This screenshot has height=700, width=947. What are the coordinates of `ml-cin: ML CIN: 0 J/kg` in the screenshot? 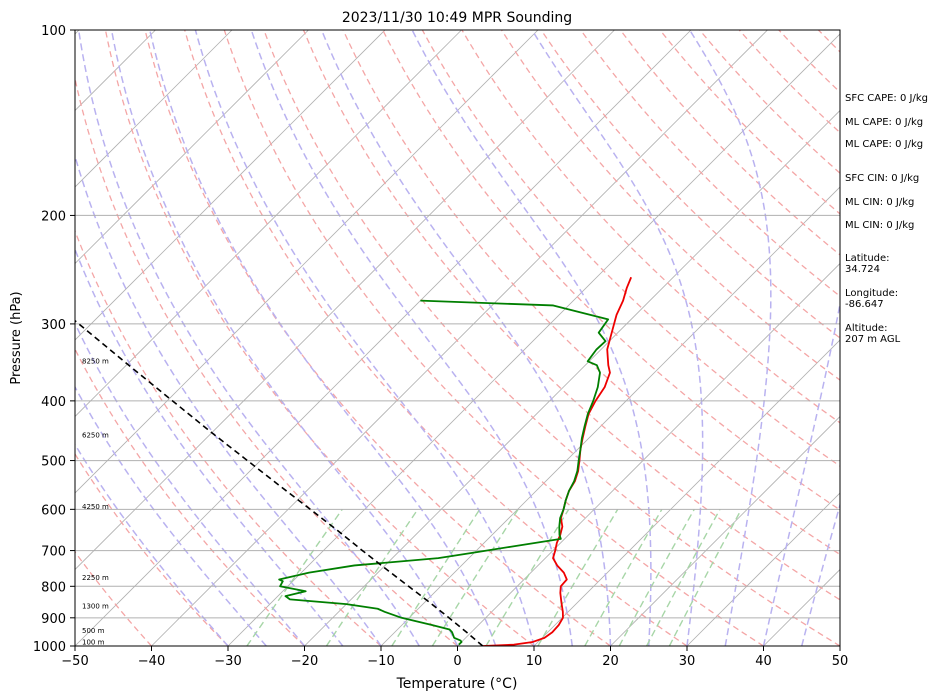 It's located at (880, 202).